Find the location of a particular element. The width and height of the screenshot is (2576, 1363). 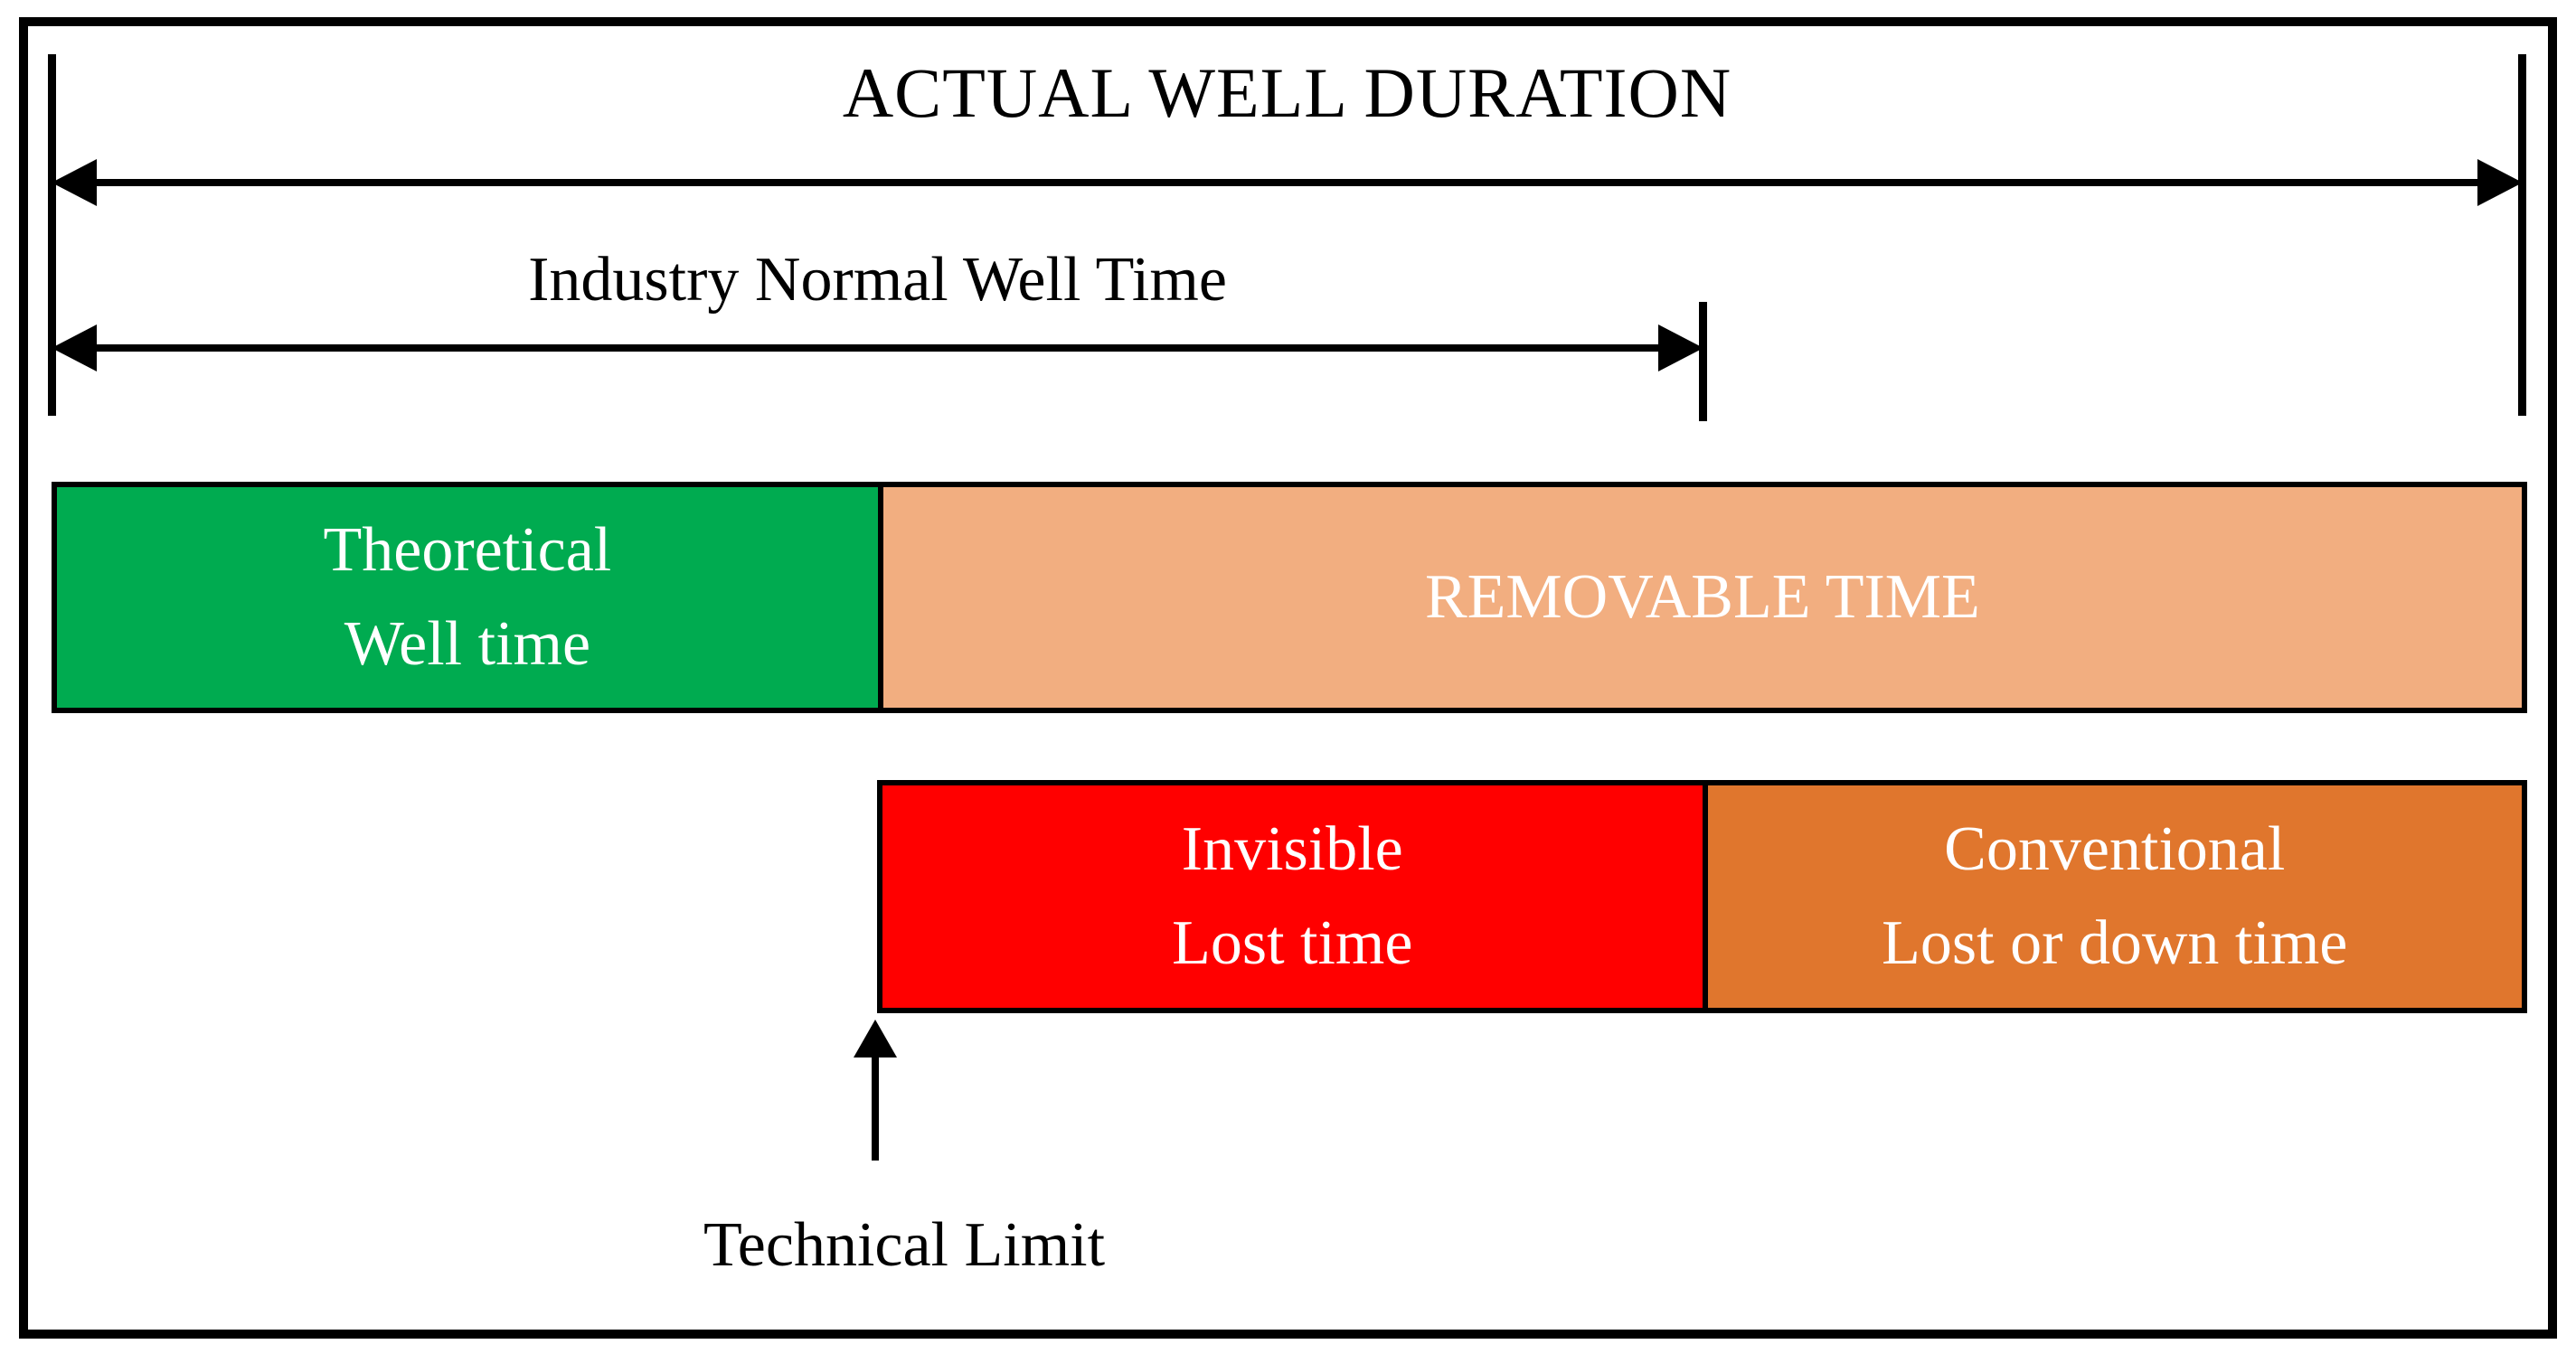

segment-label-line: Conventional is located at coordinates (2115, 849).